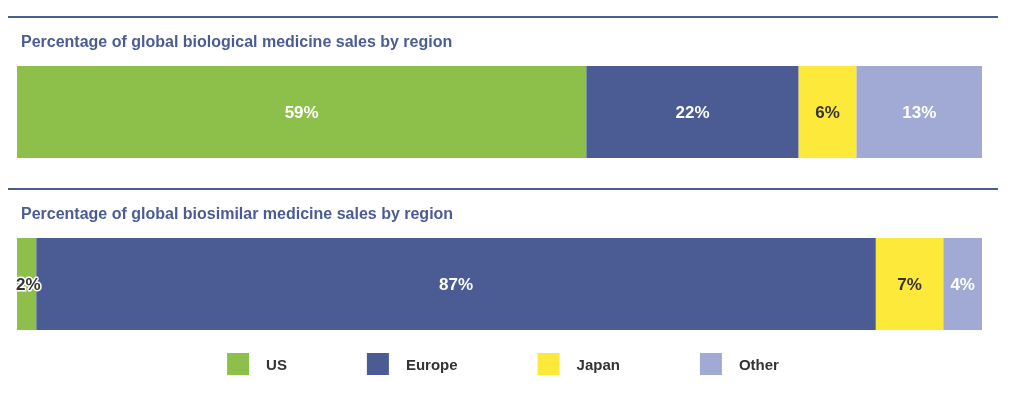 This screenshot has height=395, width=1028. Describe the element at coordinates (759, 364) in the screenshot. I see `legend-label: Other` at that location.